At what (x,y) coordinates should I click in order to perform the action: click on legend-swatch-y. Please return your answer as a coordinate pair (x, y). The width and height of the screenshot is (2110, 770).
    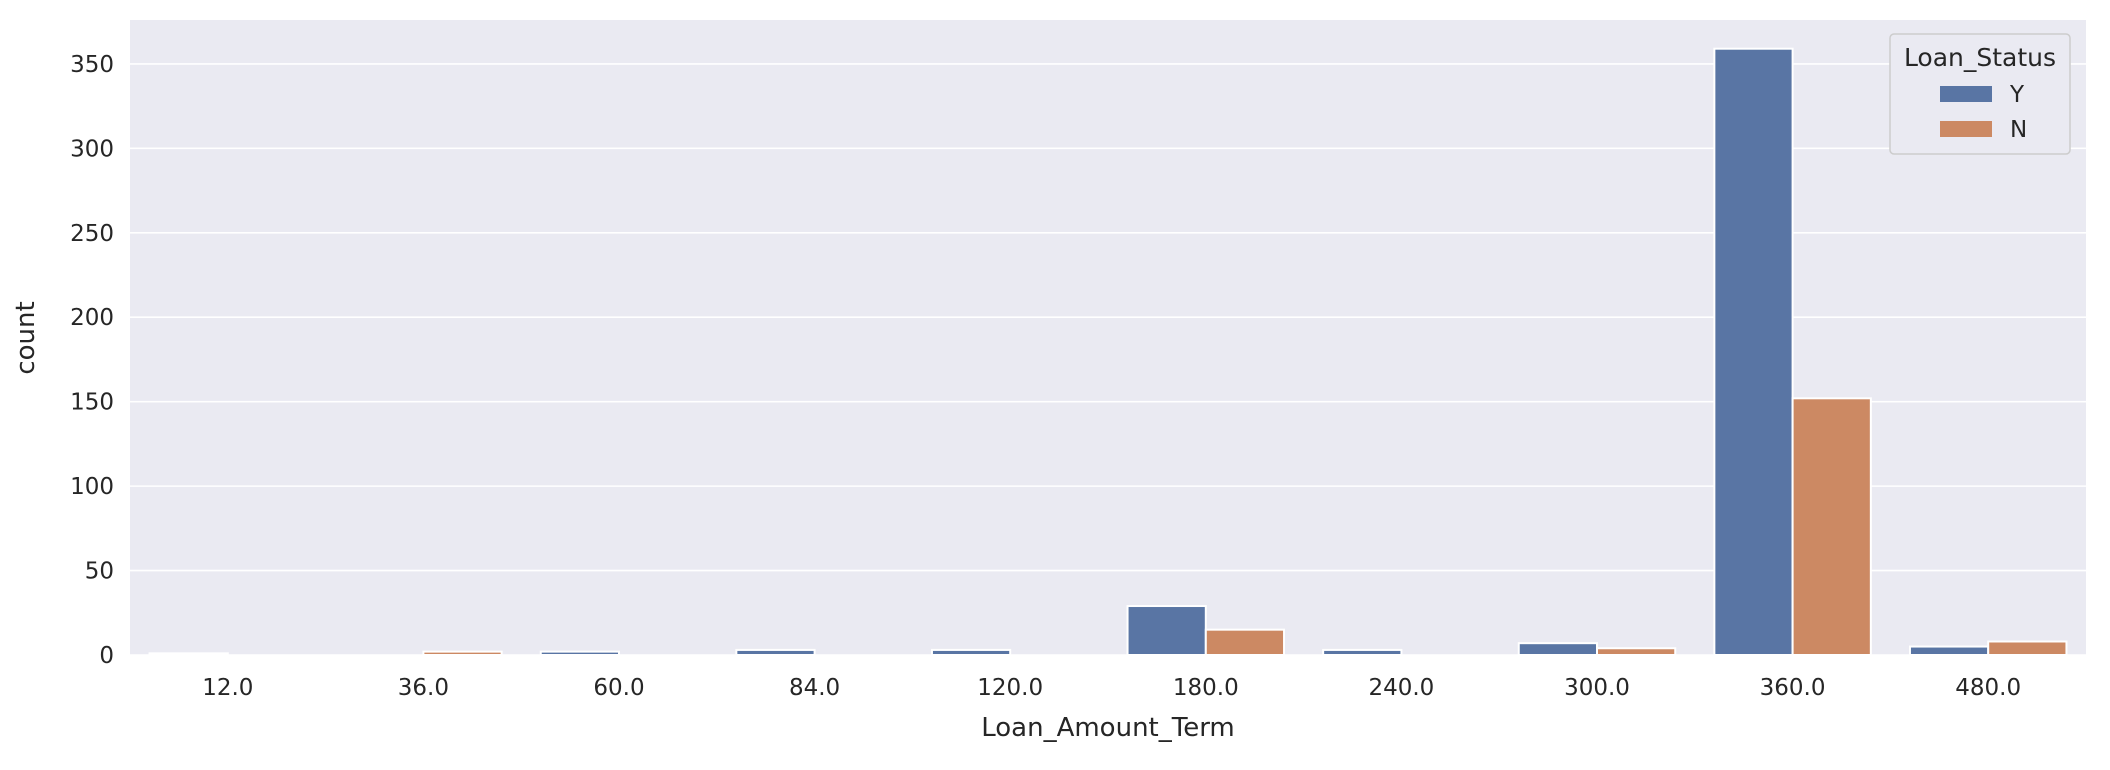
    Looking at the image, I should click on (1966, 94).